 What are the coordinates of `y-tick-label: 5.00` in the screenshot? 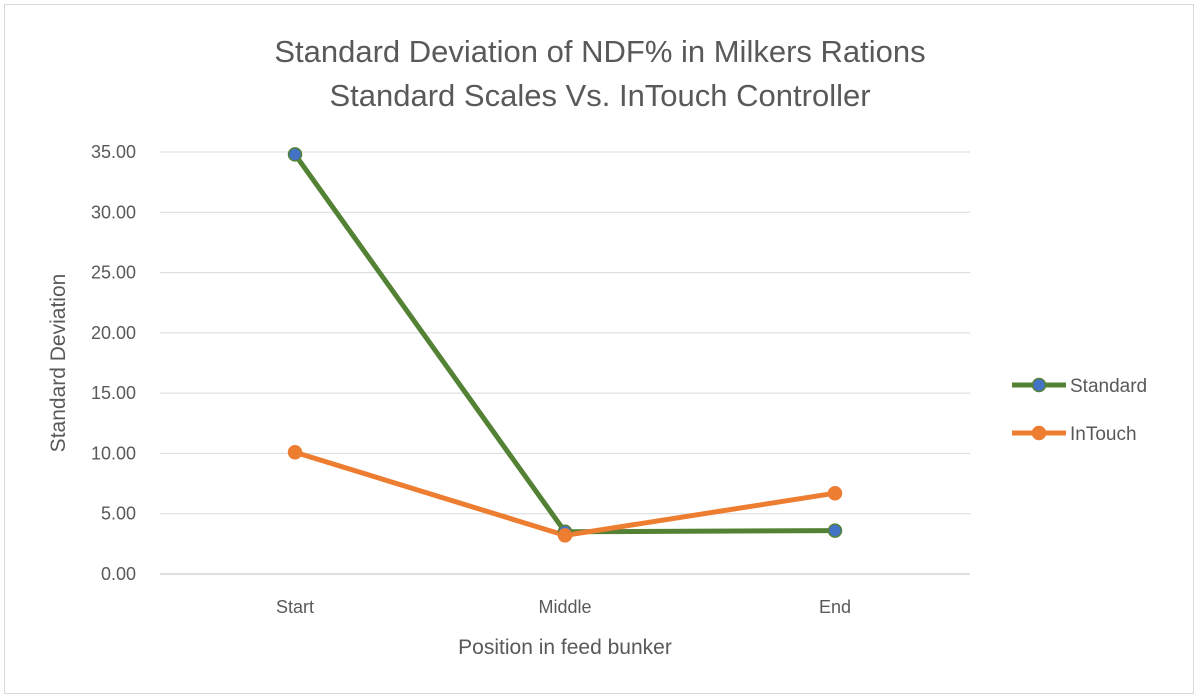 It's located at (118, 514).